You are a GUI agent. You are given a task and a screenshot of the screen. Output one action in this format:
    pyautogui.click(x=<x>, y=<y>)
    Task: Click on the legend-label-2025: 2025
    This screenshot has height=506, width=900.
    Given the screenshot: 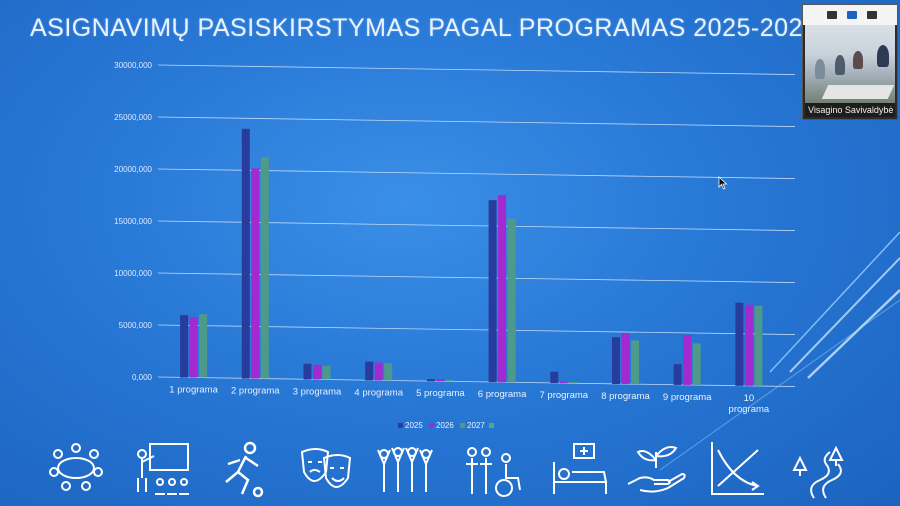 What is the action you would take?
    pyautogui.click(x=414, y=425)
    